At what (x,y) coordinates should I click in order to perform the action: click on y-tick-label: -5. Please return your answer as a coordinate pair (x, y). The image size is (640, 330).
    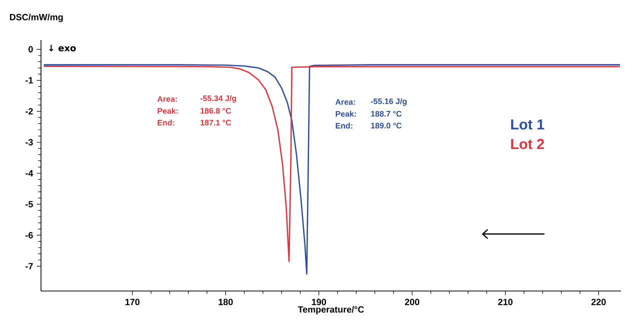
    Looking at the image, I should click on (29, 204).